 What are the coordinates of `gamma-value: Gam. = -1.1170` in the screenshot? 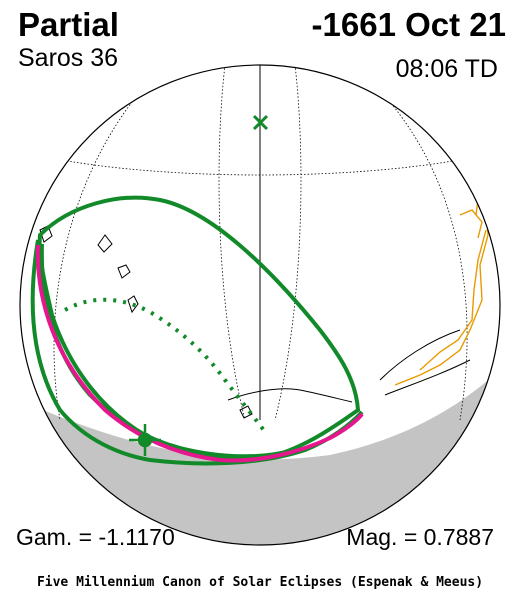 It's located at (95, 537).